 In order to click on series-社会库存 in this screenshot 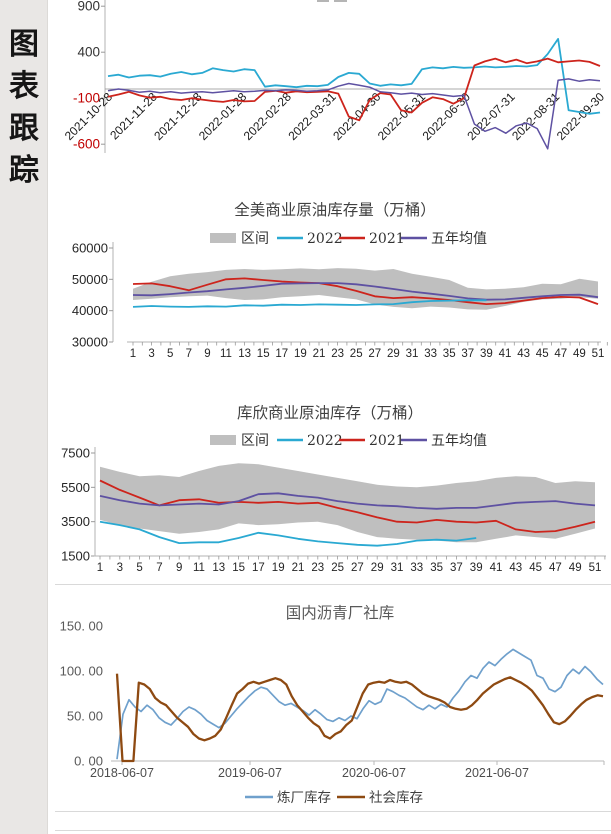, I will do `click(359, 718)`.